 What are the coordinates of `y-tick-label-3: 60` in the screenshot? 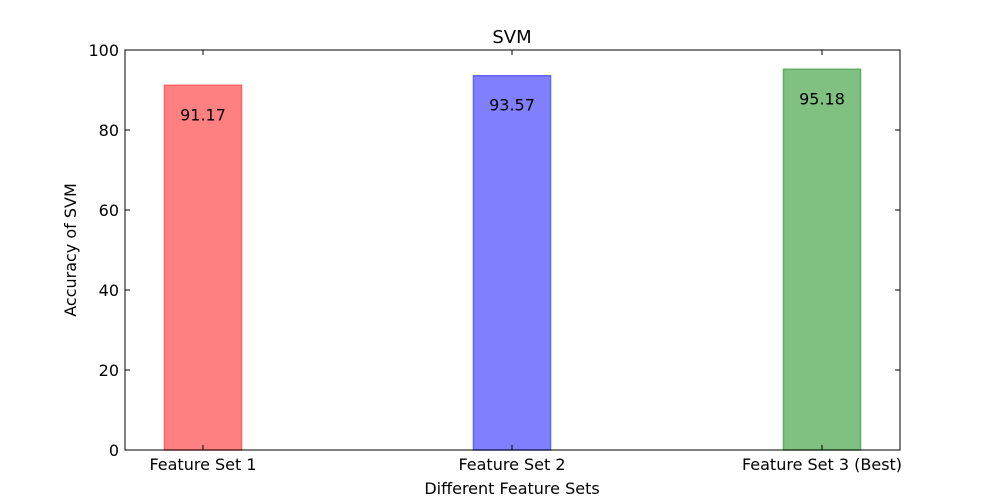 It's located at (109, 210).